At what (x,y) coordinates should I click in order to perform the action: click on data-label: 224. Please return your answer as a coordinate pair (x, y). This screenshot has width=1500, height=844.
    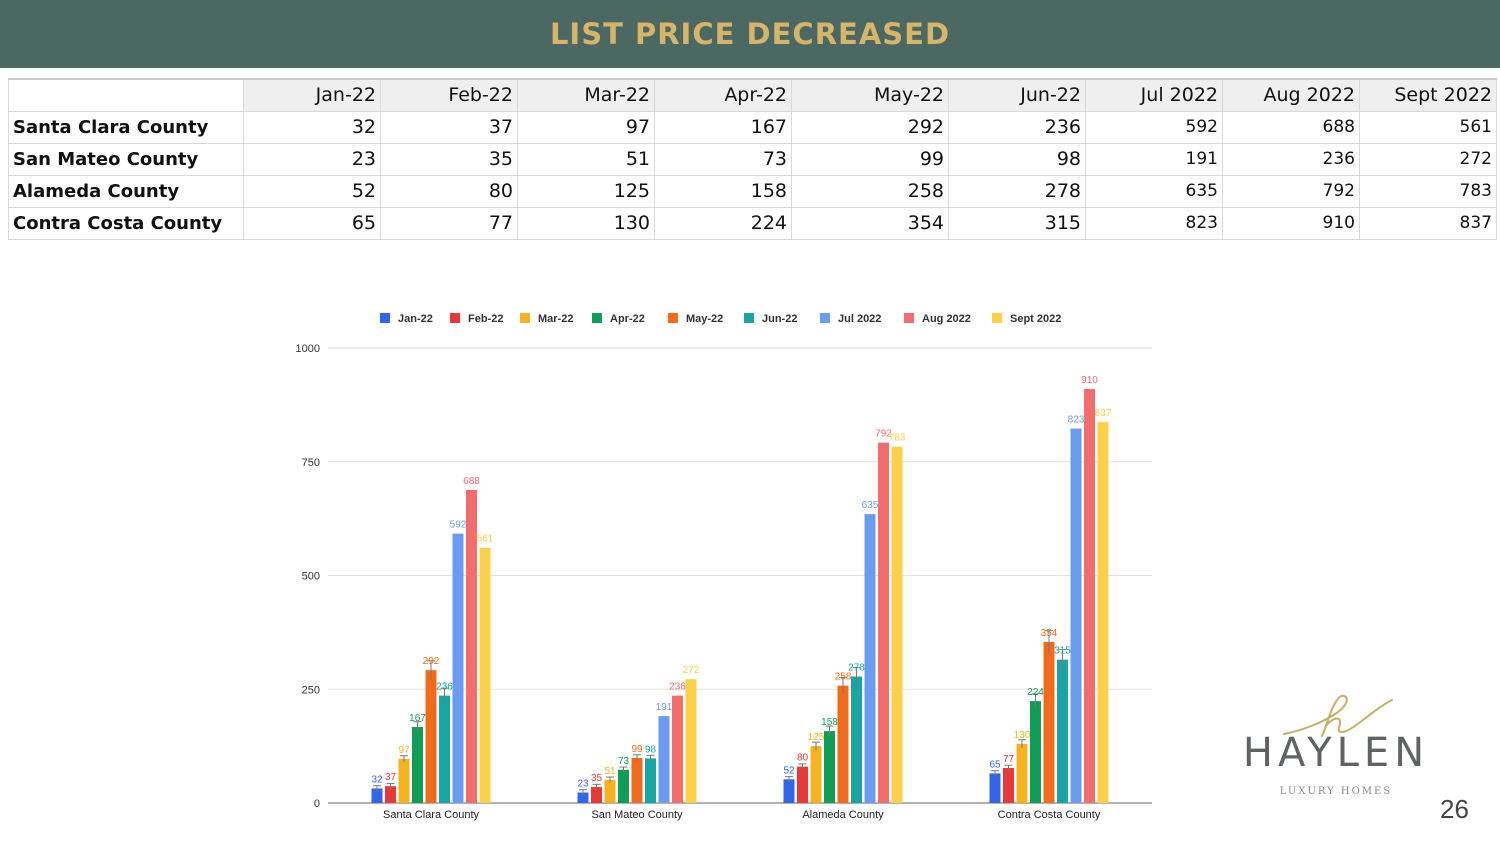
    Looking at the image, I should click on (1035, 692).